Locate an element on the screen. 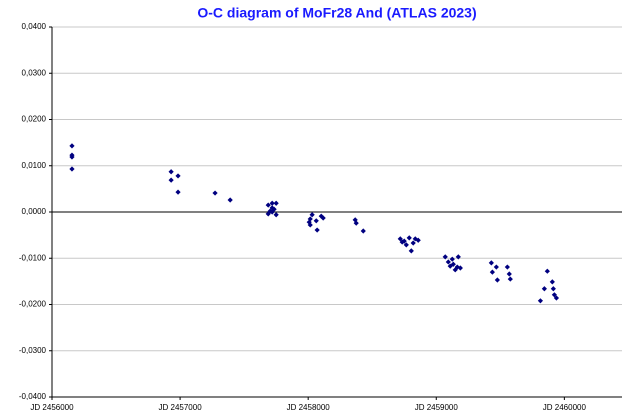 This screenshot has width=625, height=416. y-tick-label: -0,0300 is located at coordinates (33, 350).